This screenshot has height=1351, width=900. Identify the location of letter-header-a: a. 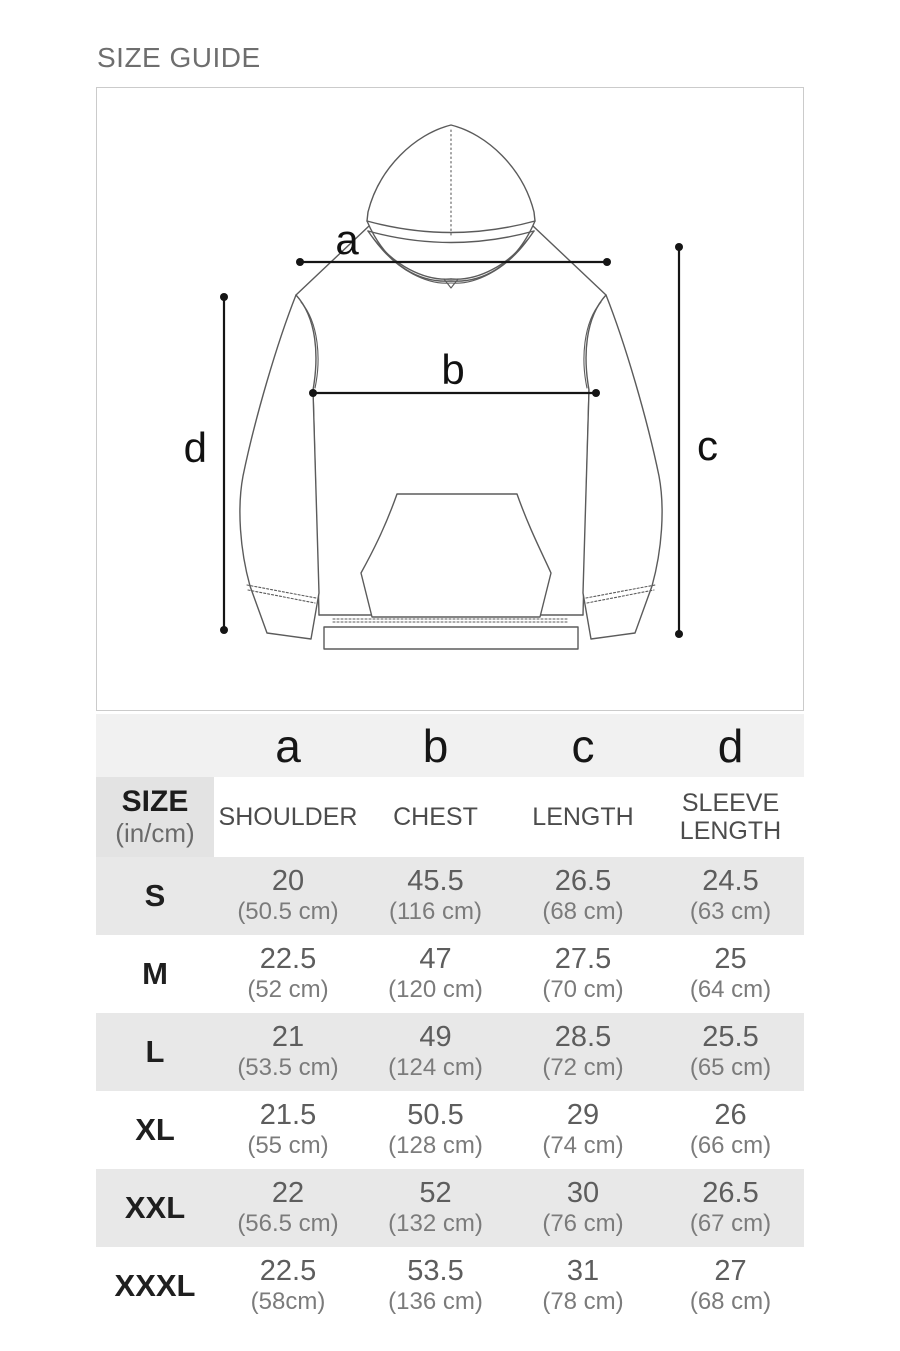
(288, 745).